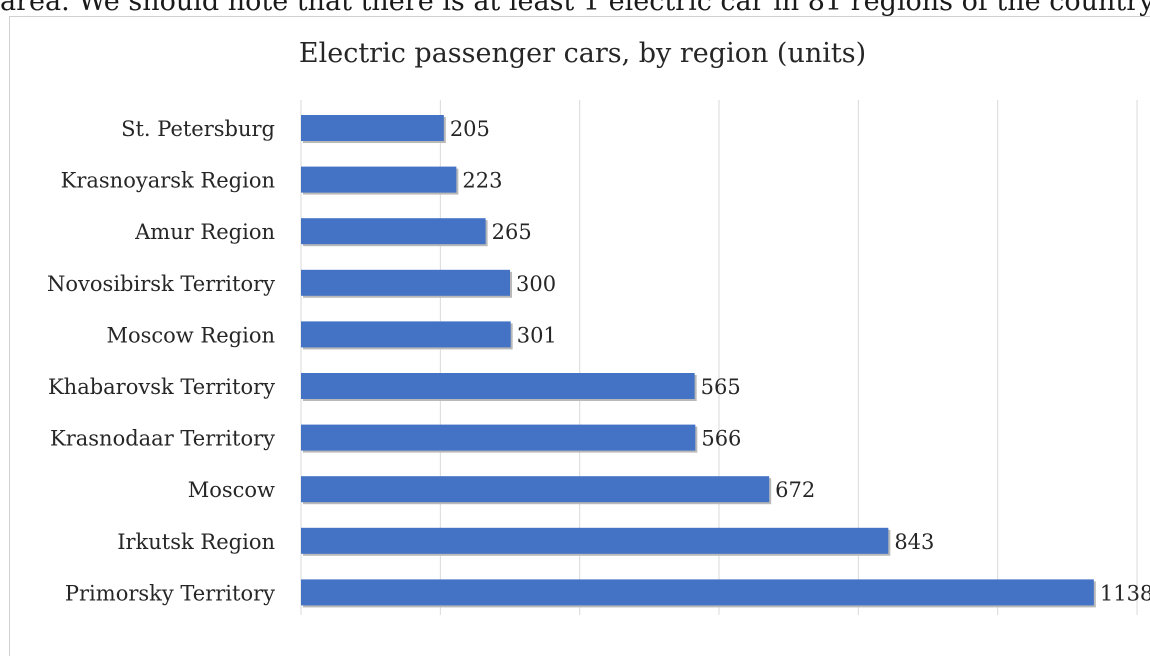 This screenshot has height=656, width=1150. What do you see at coordinates (914, 542) in the screenshot?
I see `data-label: 843` at bounding box center [914, 542].